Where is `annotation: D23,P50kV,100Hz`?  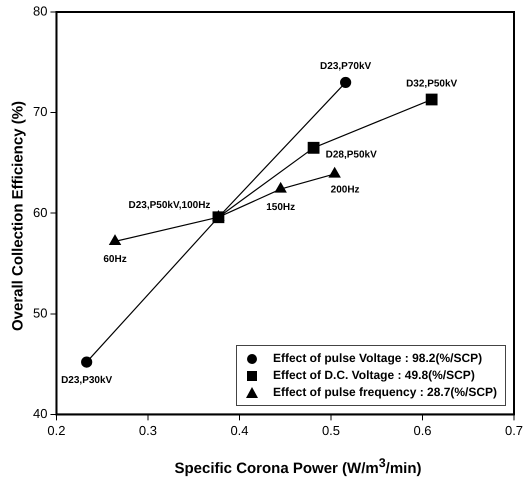 annotation: D23,P50kV,100Hz is located at coordinates (169, 205).